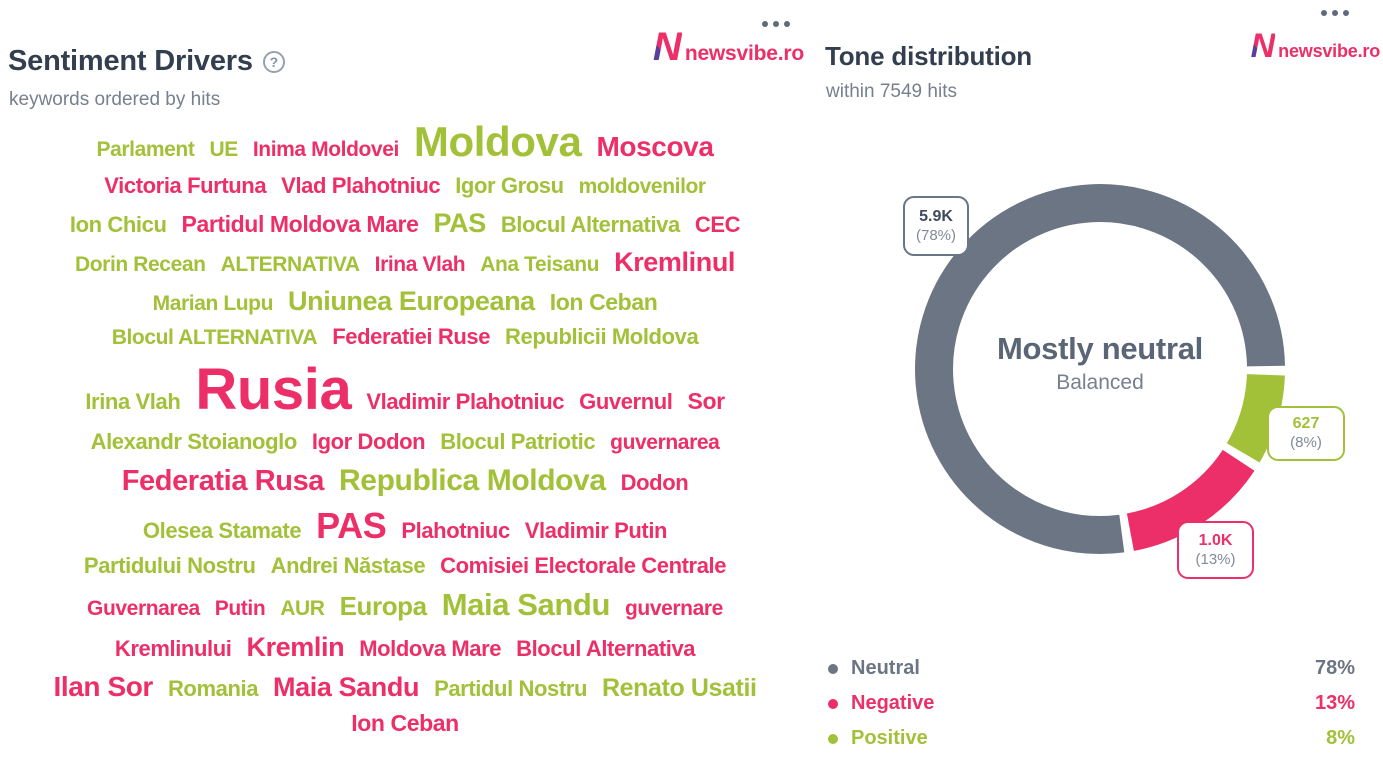  What do you see at coordinates (1215, 540) in the screenshot?
I see `callout-negative-value: 1.0K` at bounding box center [1215, 540].